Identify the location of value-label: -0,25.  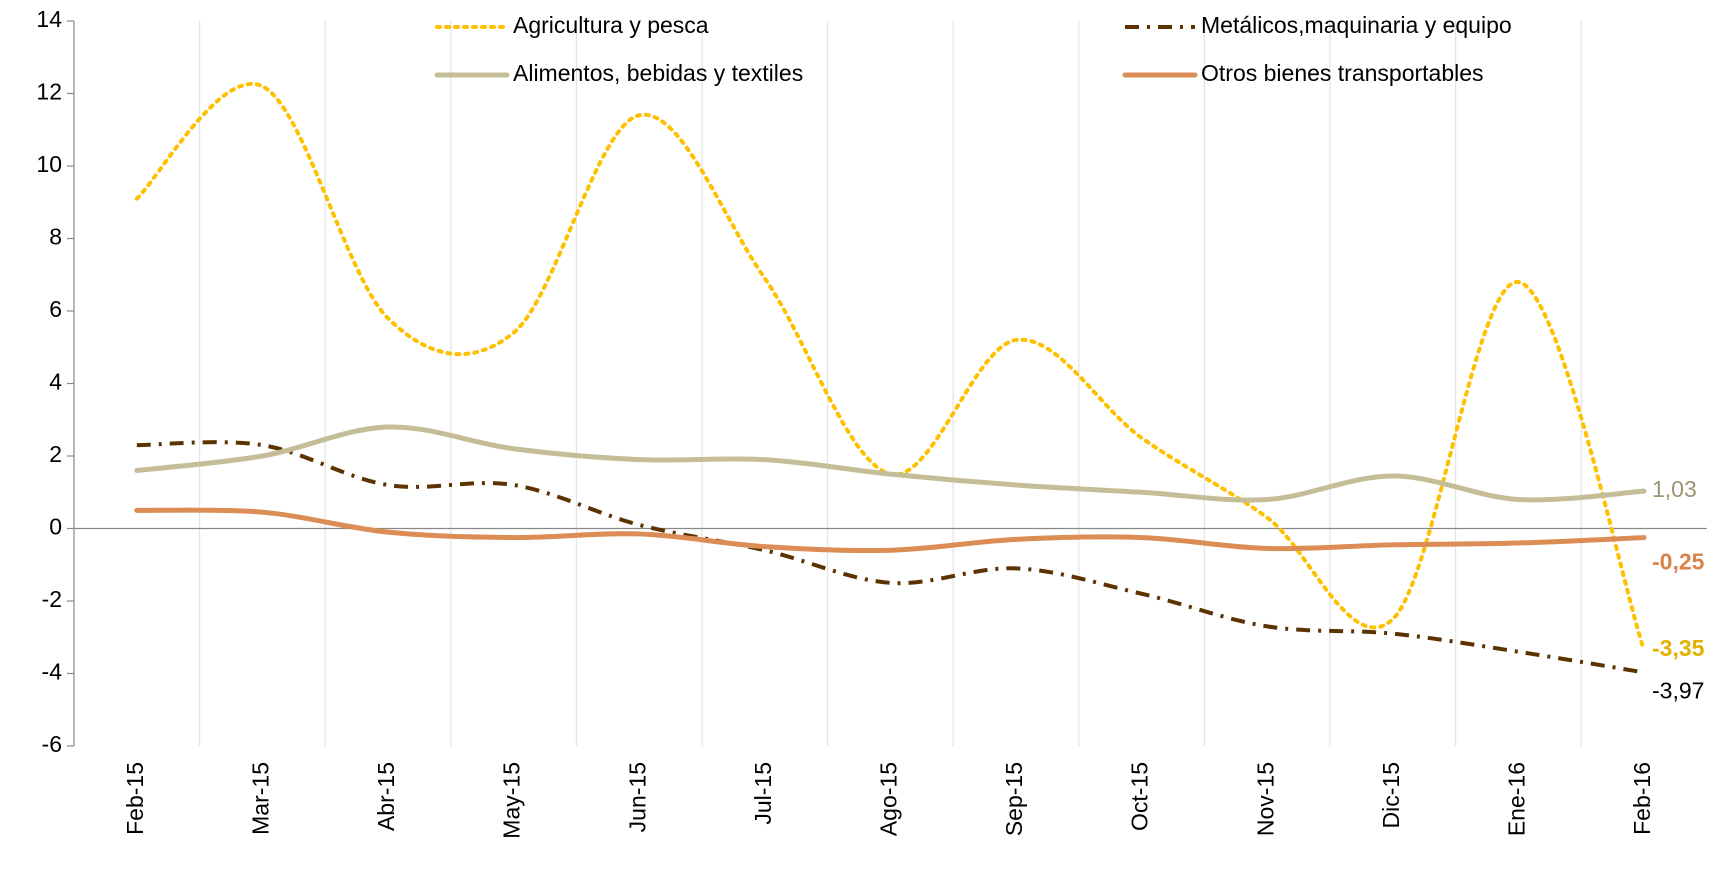
(1678, 562).